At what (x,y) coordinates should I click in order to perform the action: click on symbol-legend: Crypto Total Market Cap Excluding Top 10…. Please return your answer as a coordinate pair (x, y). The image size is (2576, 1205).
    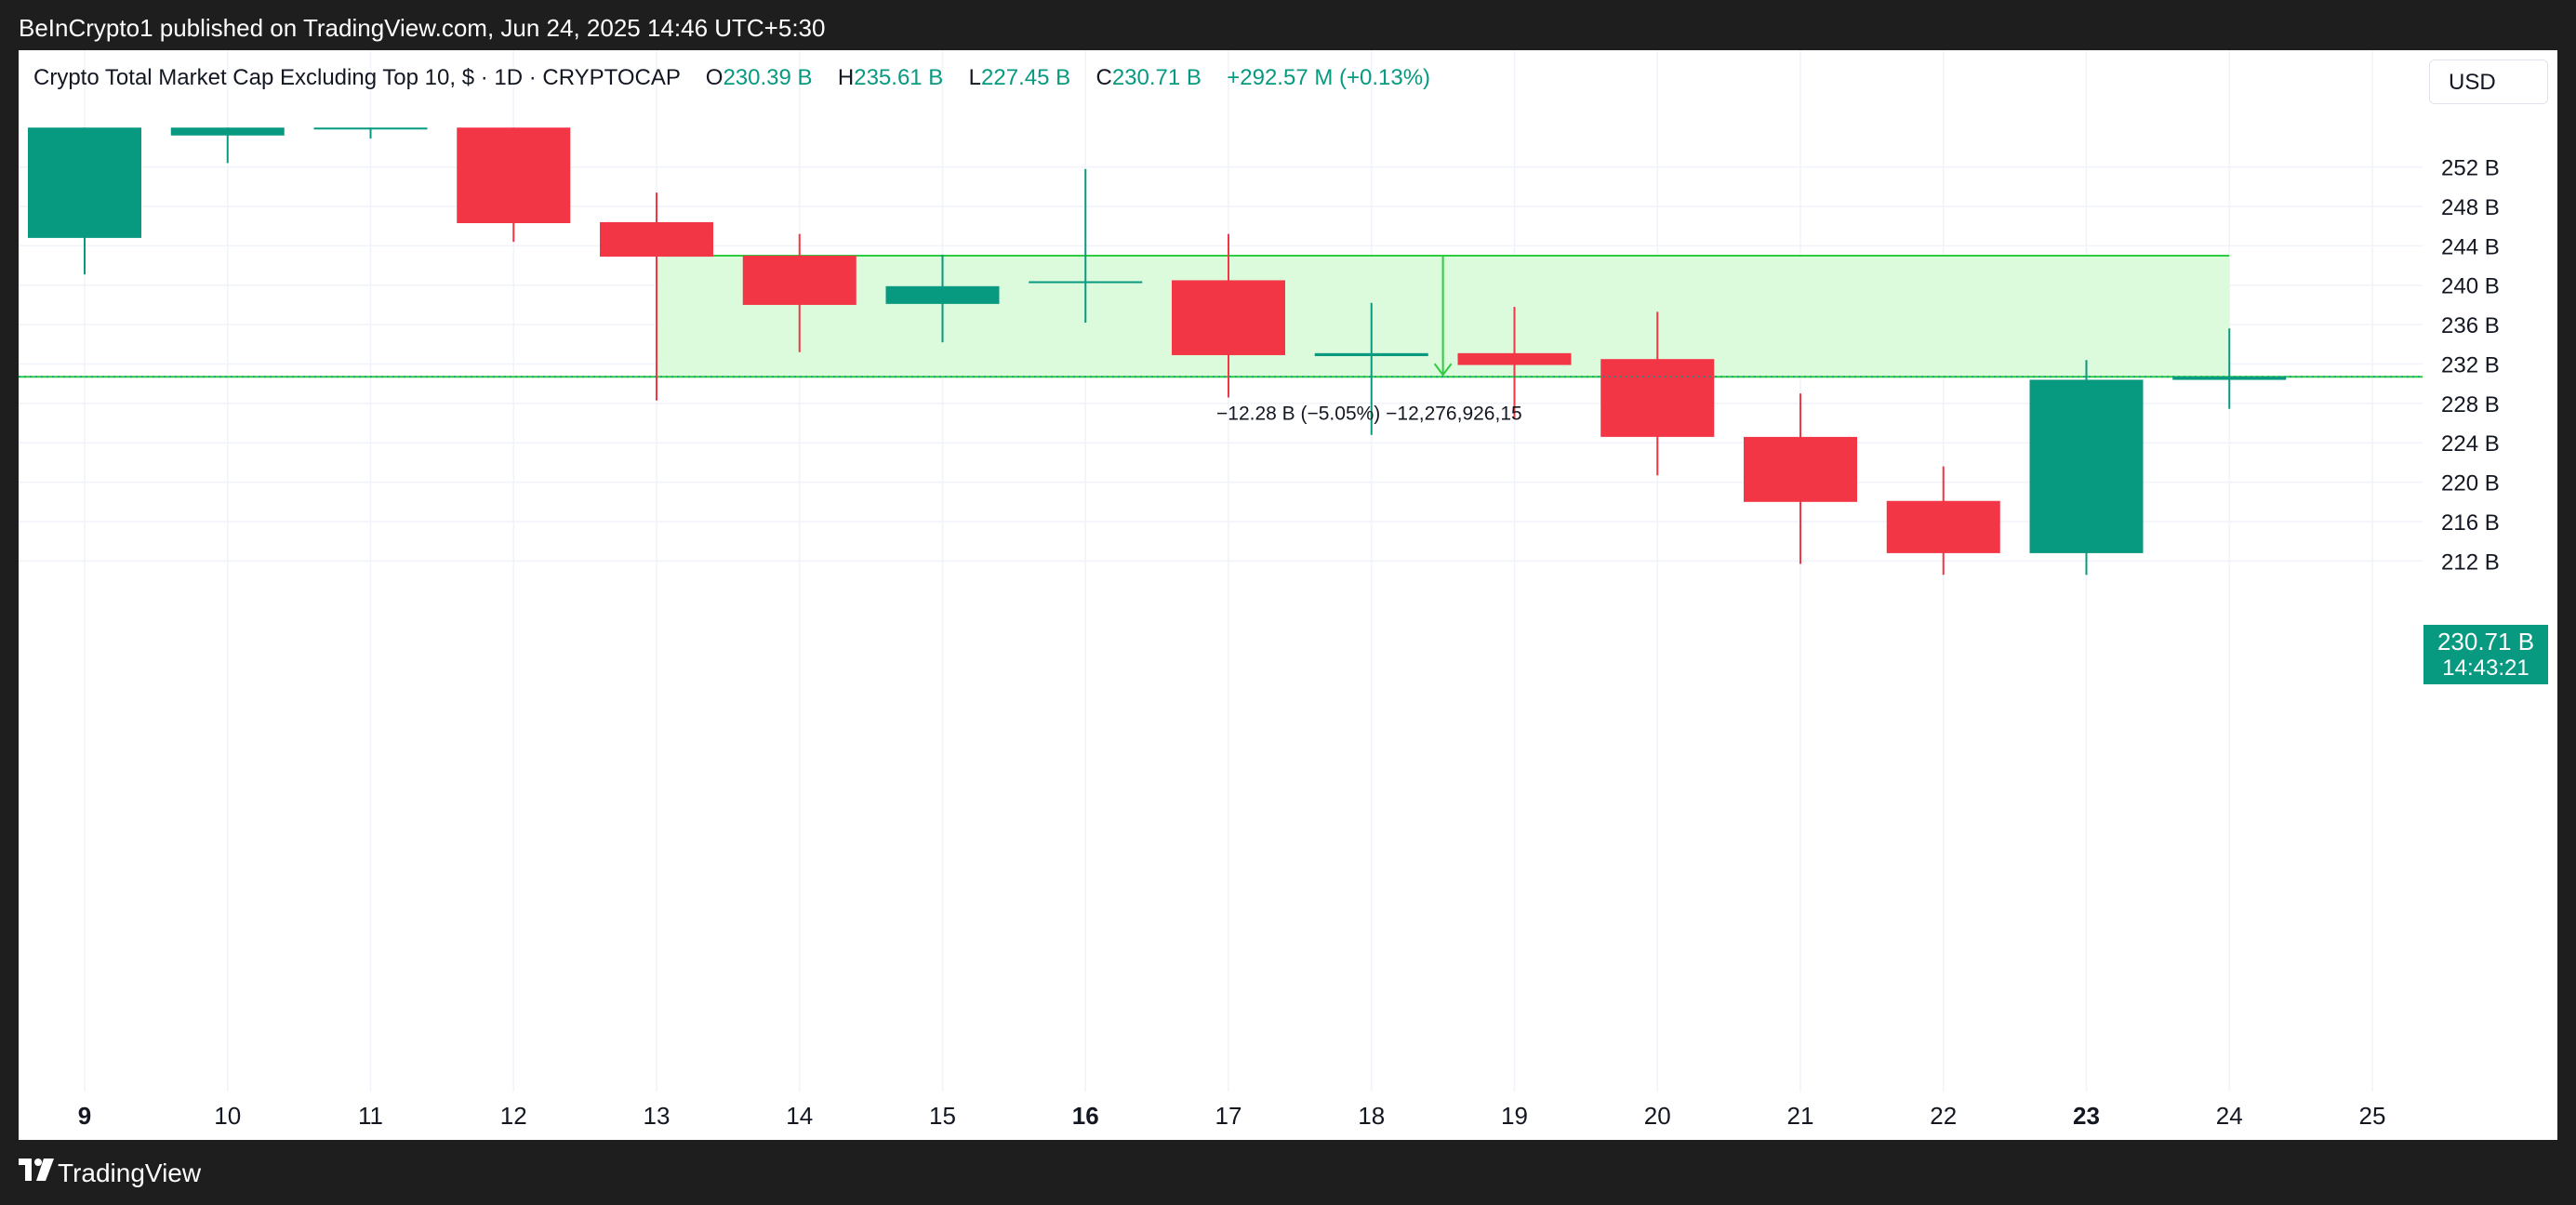
    Looking at the image, I should click on (731, 78).